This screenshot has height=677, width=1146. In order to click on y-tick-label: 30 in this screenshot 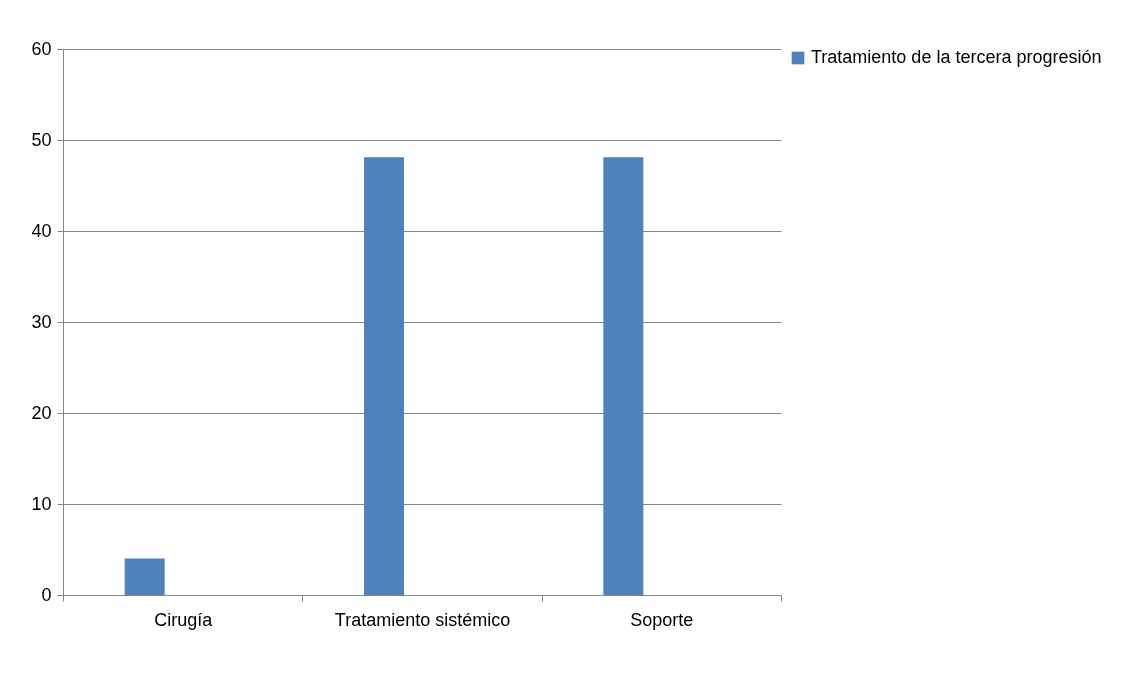, I will do `click(41, 321)`.